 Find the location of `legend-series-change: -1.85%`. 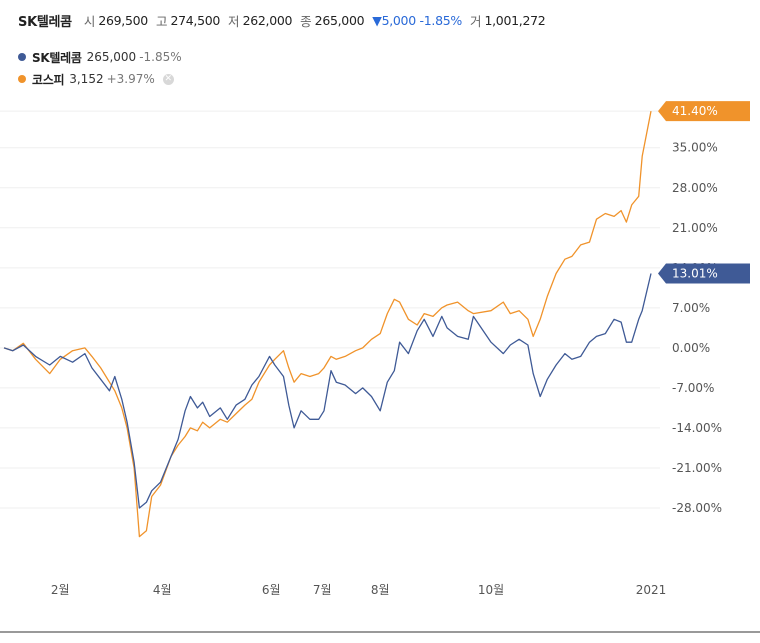

legend-series-change: -1.85% is located at coordinates (160, 57).